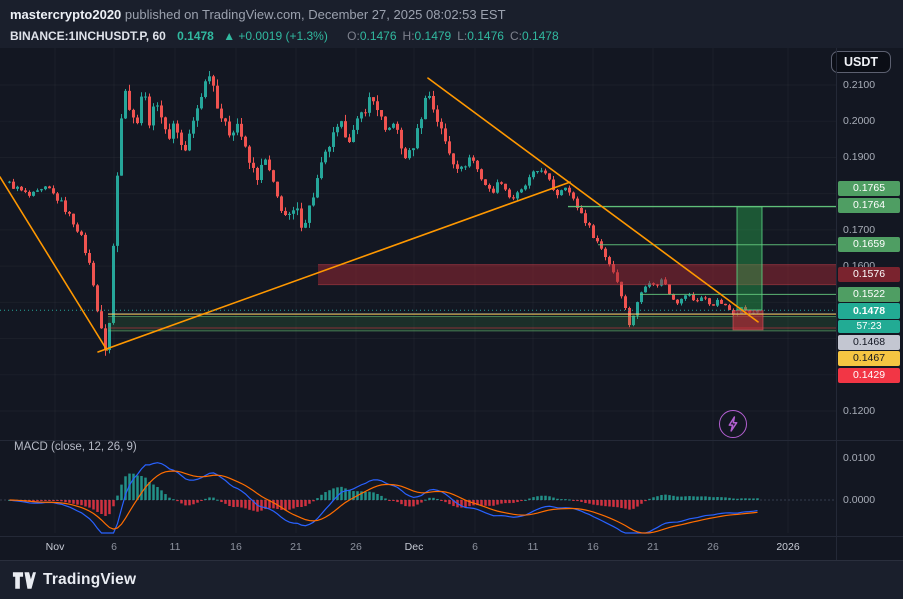  I want to click on price-axis-label: 0.1700, so click(859, 230).